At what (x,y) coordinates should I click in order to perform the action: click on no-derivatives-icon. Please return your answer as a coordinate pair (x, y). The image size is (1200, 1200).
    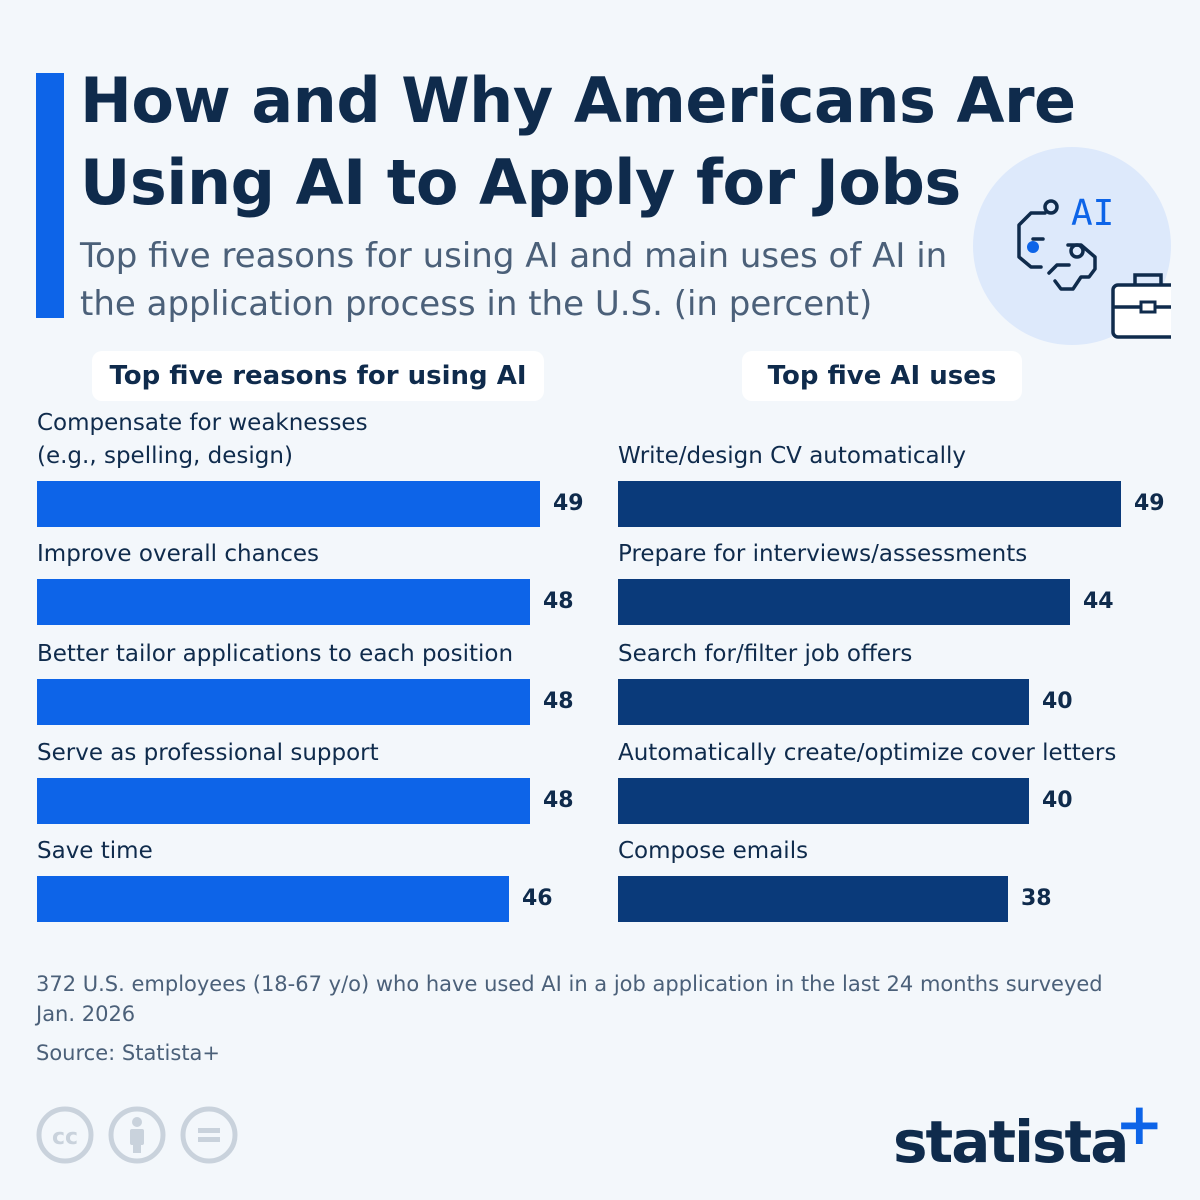
    Looking at the image, I should click on (209, 1135).